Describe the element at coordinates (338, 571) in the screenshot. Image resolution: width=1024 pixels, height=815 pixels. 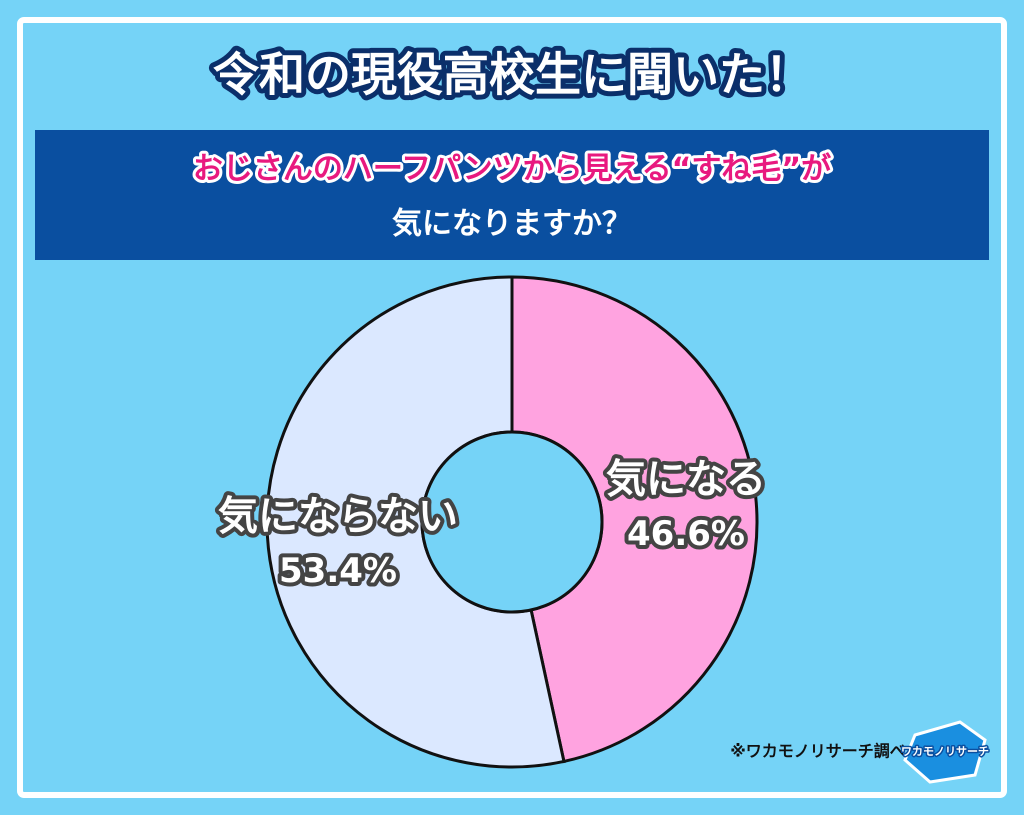
I see `value-label: 53.4%` at that location.